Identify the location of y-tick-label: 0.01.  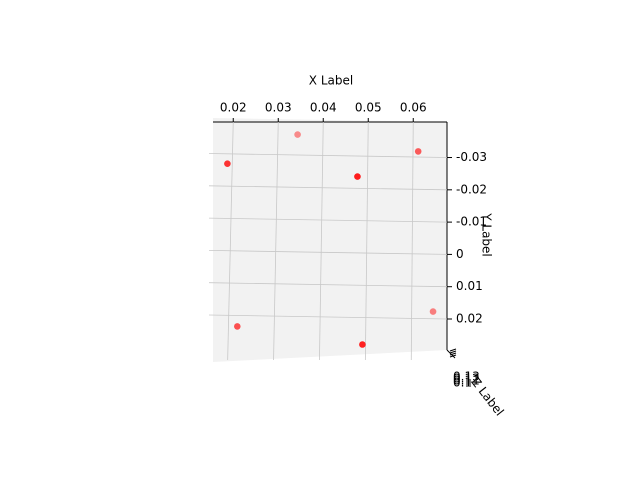
(469, 286).